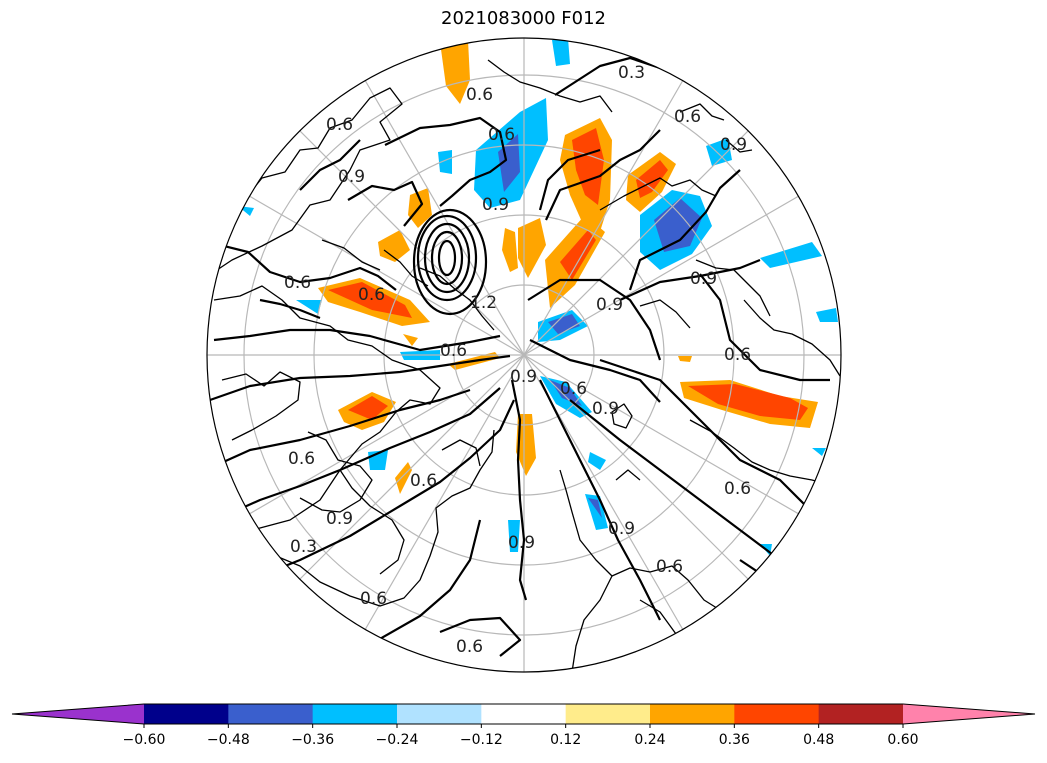 The width and height of the screenshot is (1047, 763). I want to click on colorbar-tick-label: 0.12, so click(565, 740).